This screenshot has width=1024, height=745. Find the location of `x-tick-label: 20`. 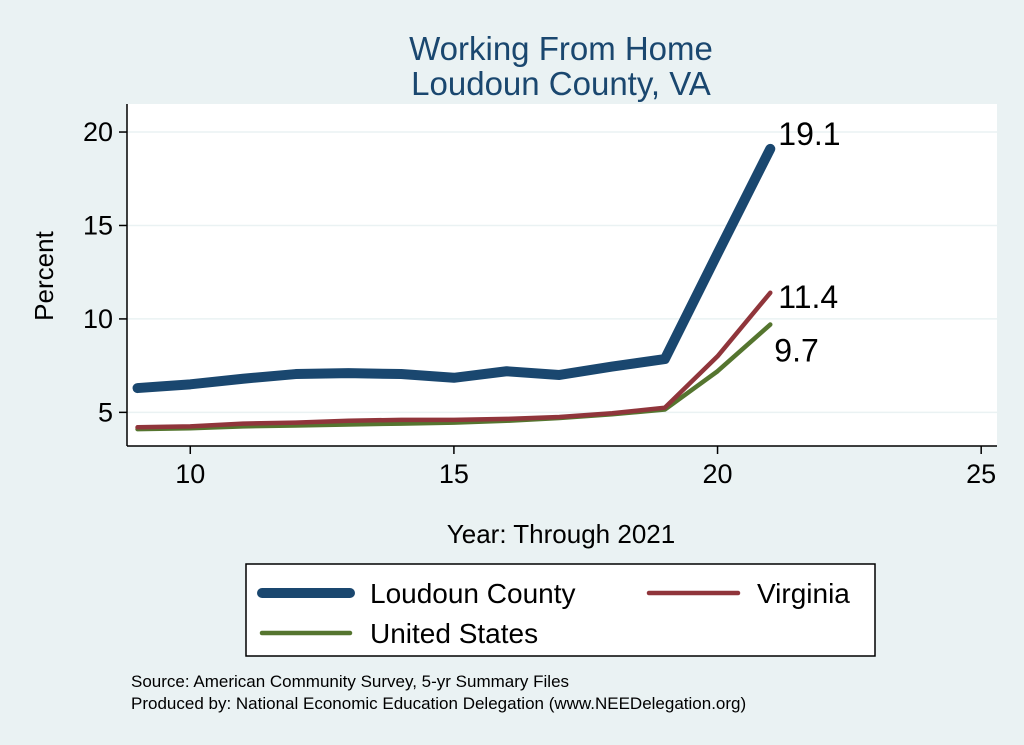

x-tick-label: 20 is located at coordinates (718, 474).